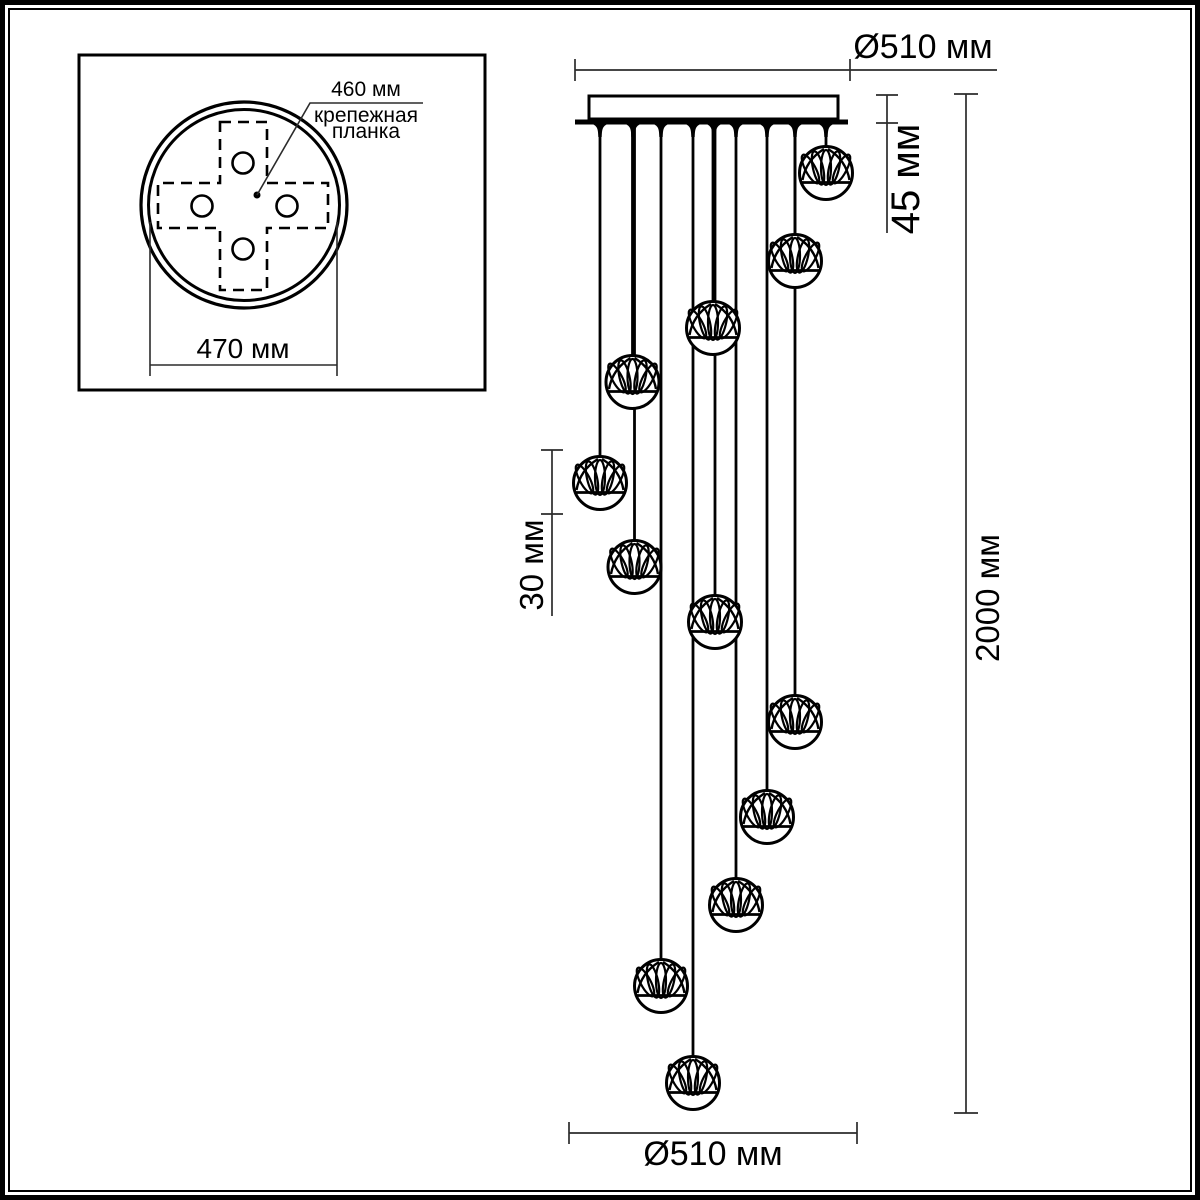 The image size is (1200, 1200). What do you see at coordinates (287, 206) in the screenshot?
I see `mounting-hole-right` at bounding box center [287, 206].